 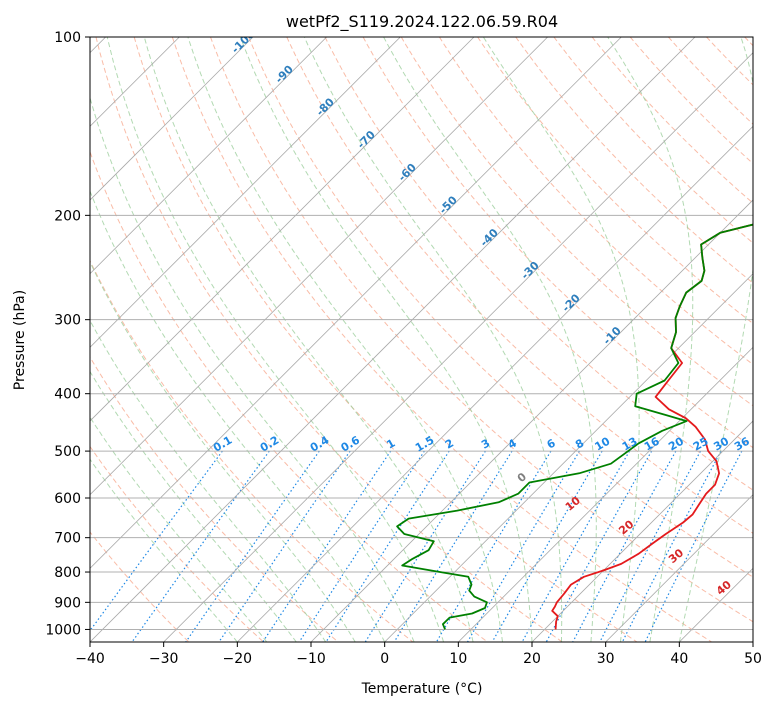 What do you see at coordinates (530, 270) in the screenshot?
I see `isotherm-label: -30` at bounding box center [530, 270].